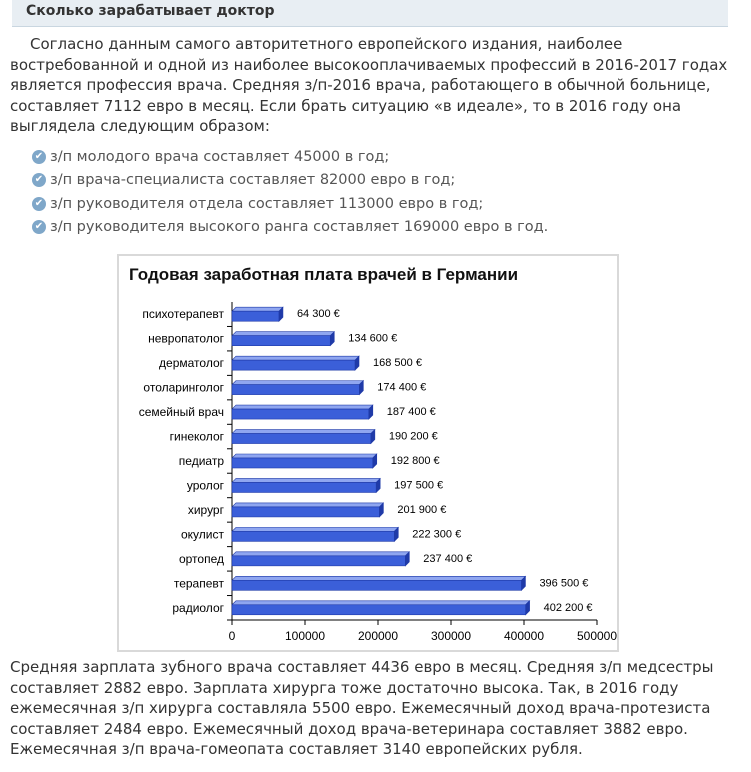 This screenshot has width=751, height=772. What do you see at coordinates (199, 583) in the screenshot?
I see `category-label: терапевт` at bounding box center [199, 583].